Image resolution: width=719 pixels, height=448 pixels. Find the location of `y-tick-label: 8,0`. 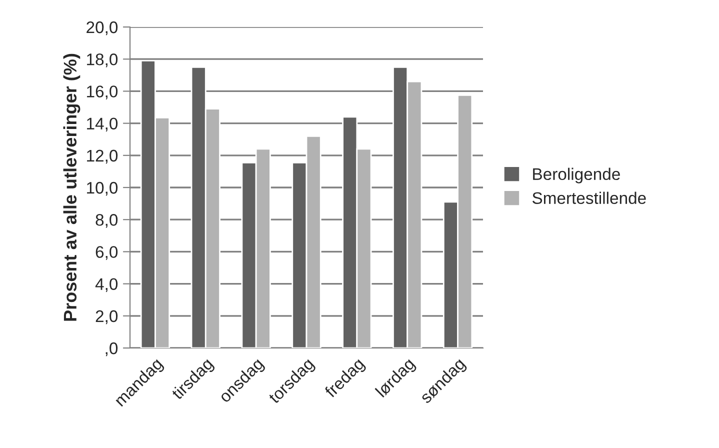

y-tick-label: 8,0 is located at coordinates (107, 221).